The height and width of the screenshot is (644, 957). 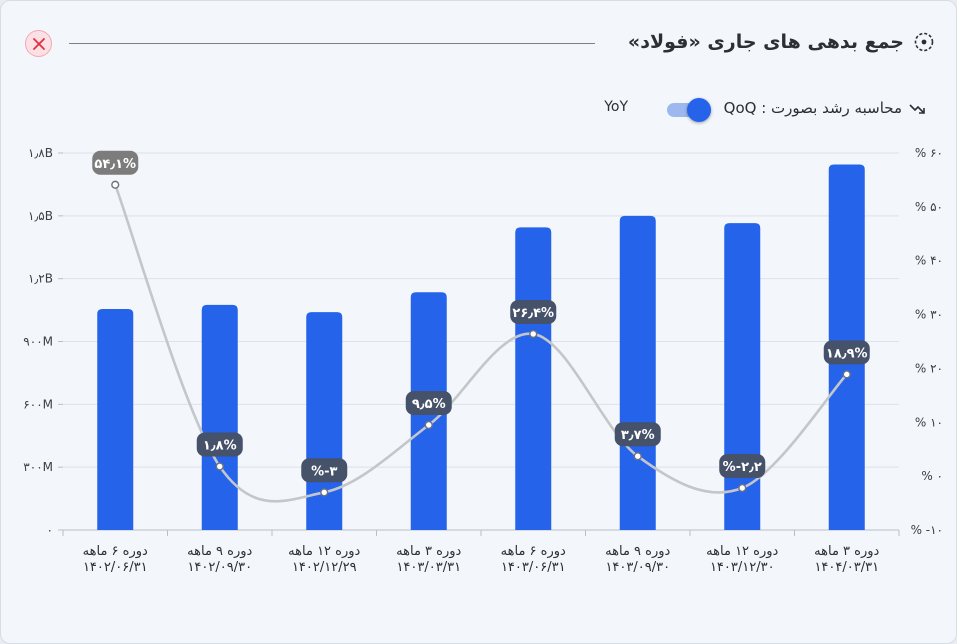 I want to click on growth-label: ۳٫۷%, so click(x=638, y=435).